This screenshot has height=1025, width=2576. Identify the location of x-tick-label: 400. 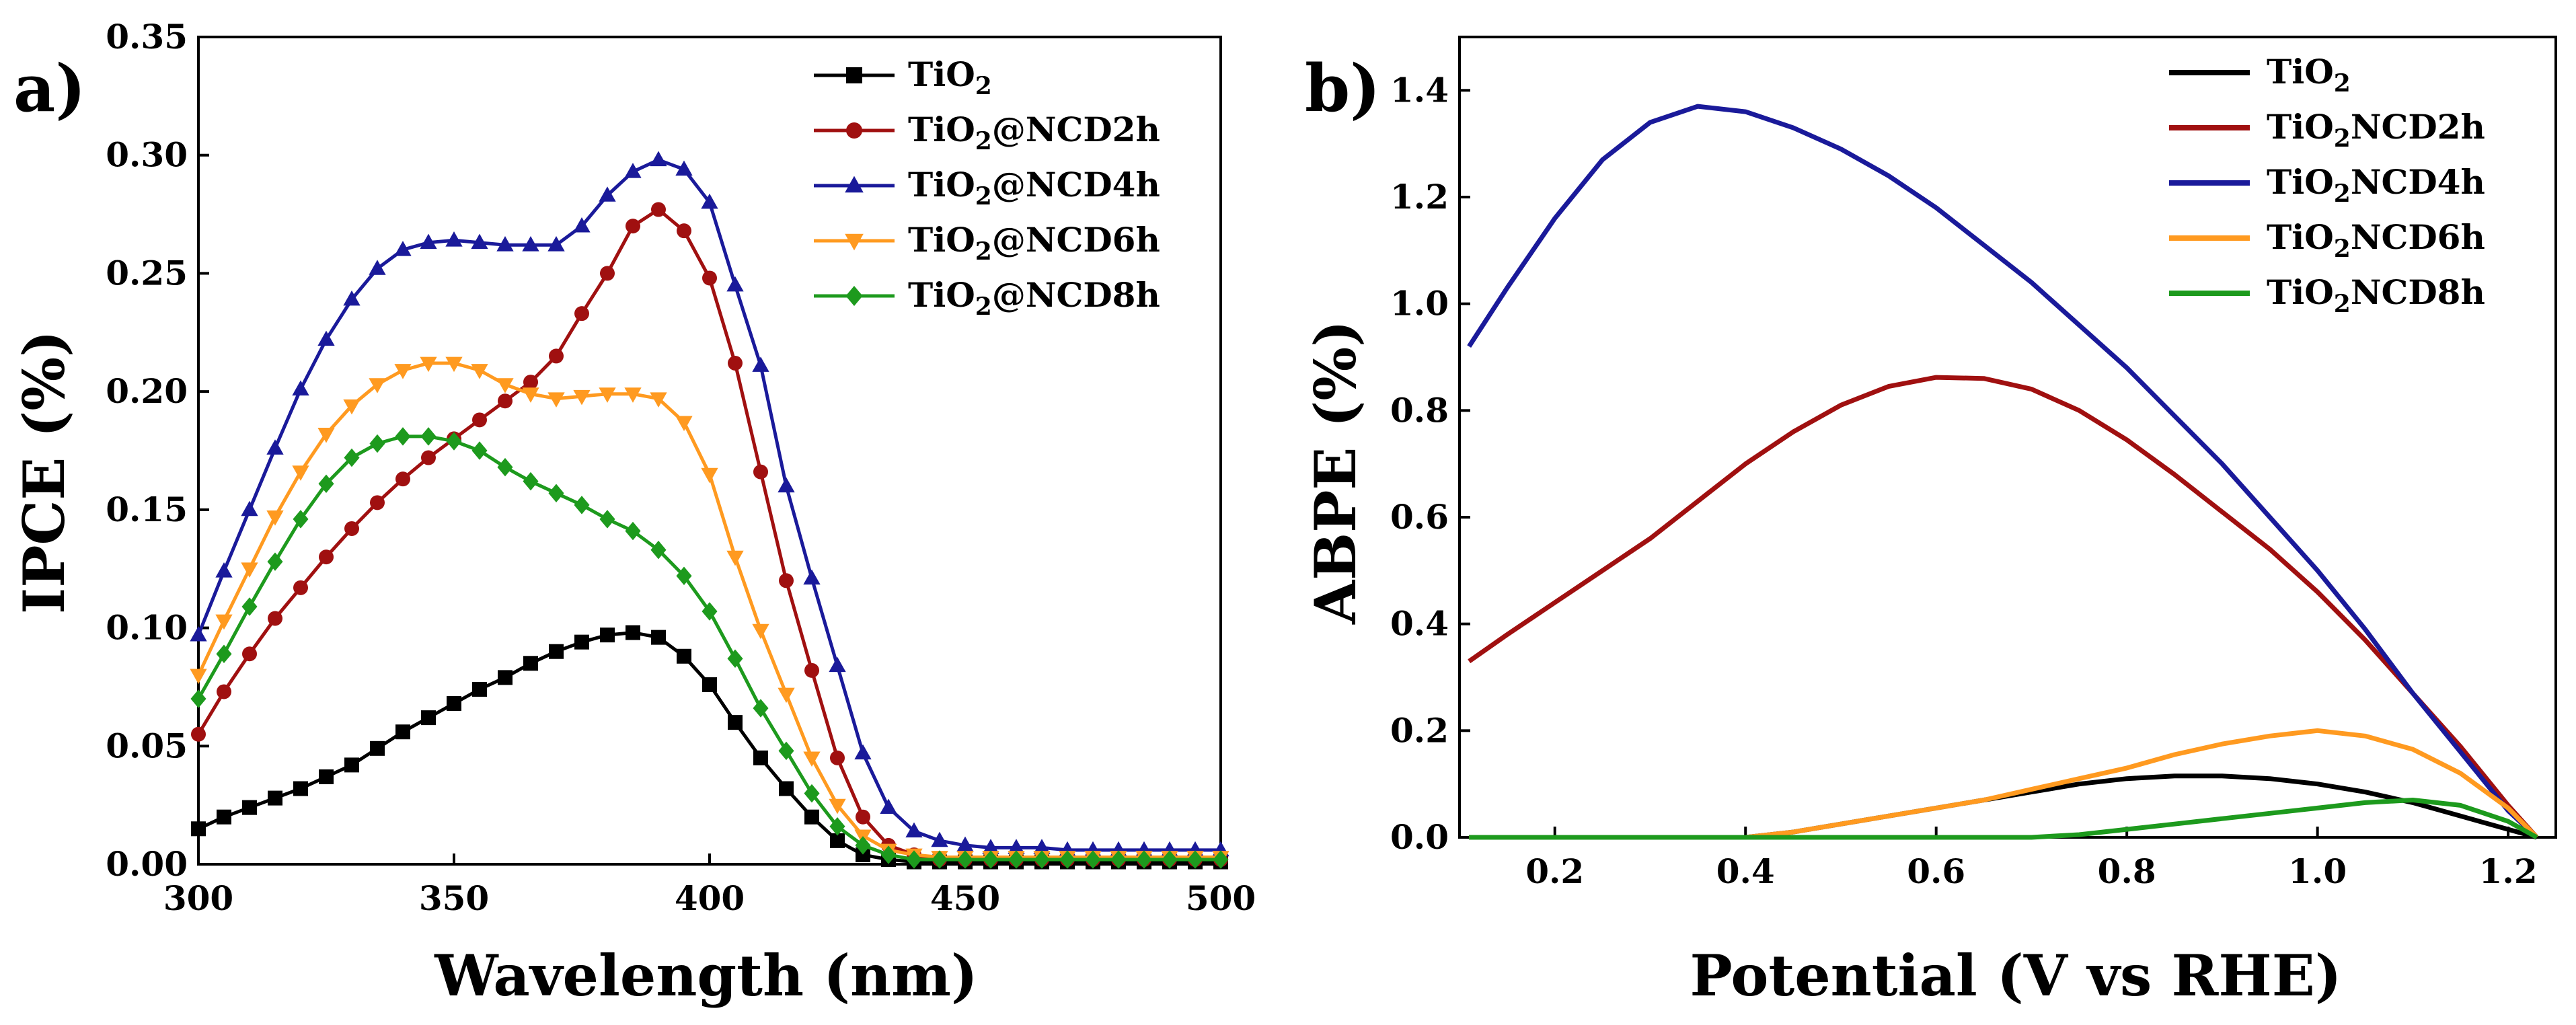
(710, 898).